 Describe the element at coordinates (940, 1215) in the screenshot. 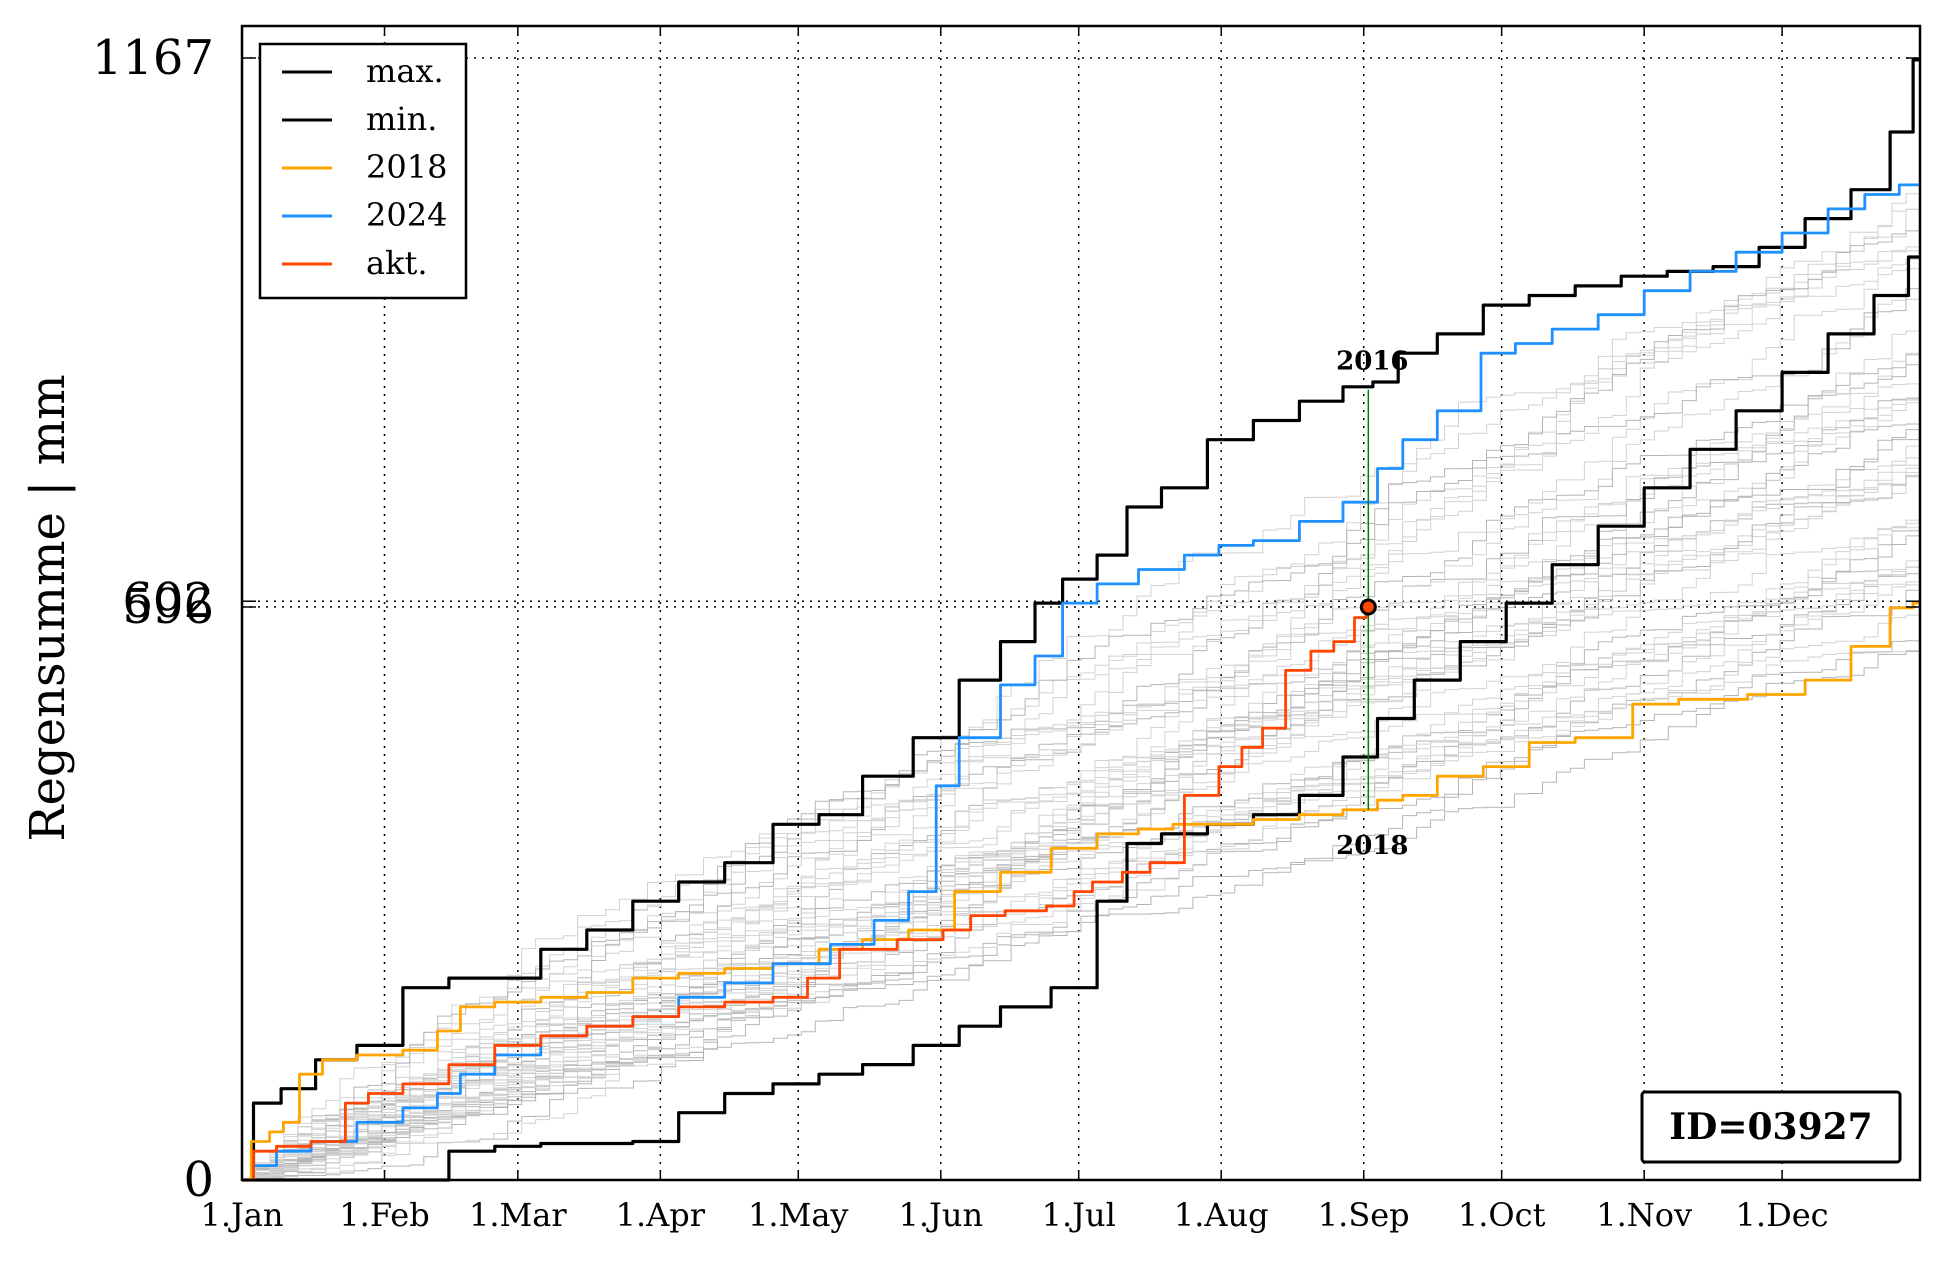

I see `x-tick-label: 1.Jun` at that location.